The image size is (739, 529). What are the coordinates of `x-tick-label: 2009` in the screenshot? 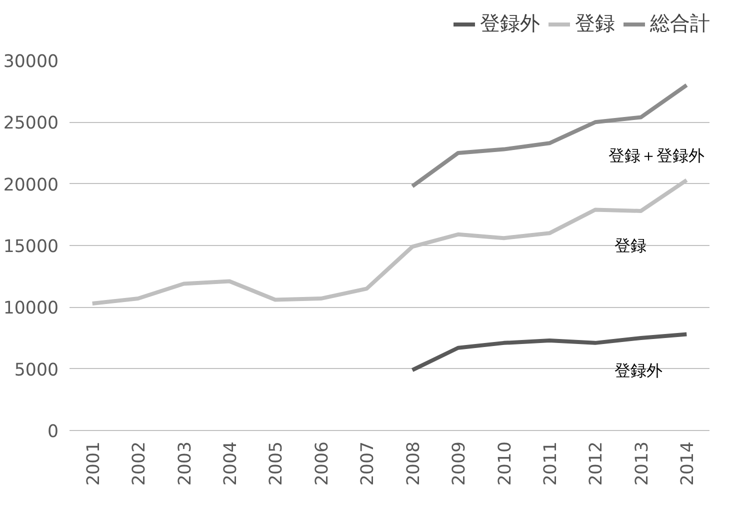 It's located at (460, 463).